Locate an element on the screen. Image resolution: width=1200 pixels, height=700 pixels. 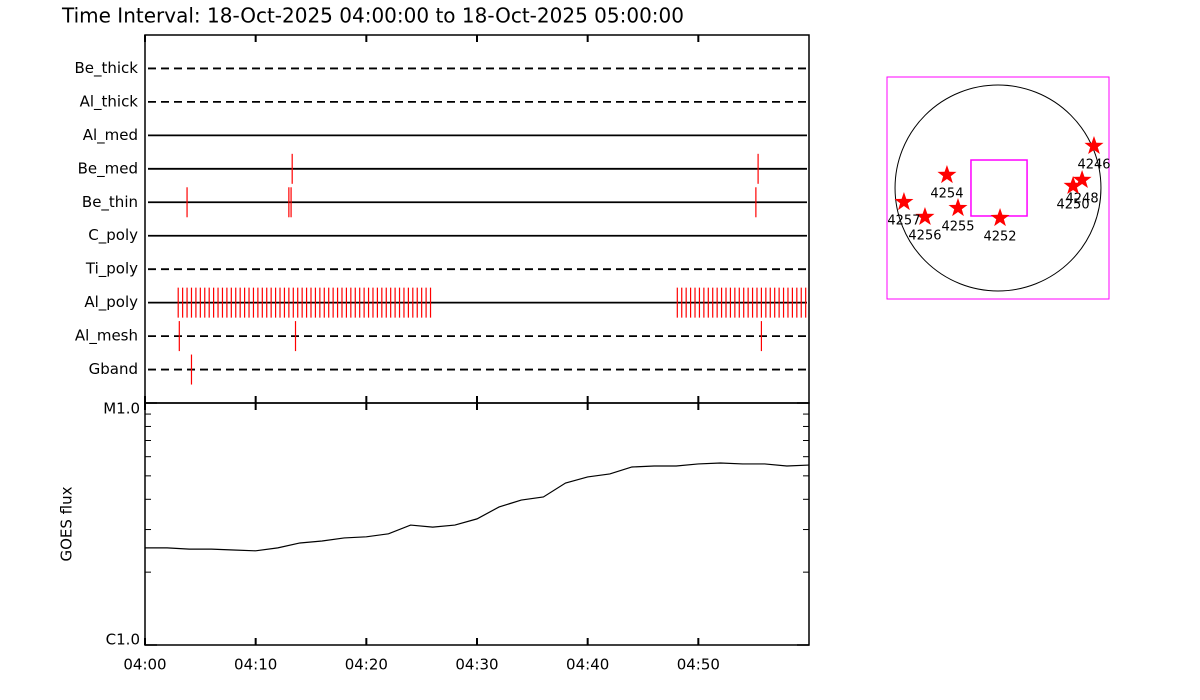
row-label: Al_med is located at coordinates (110, 135).